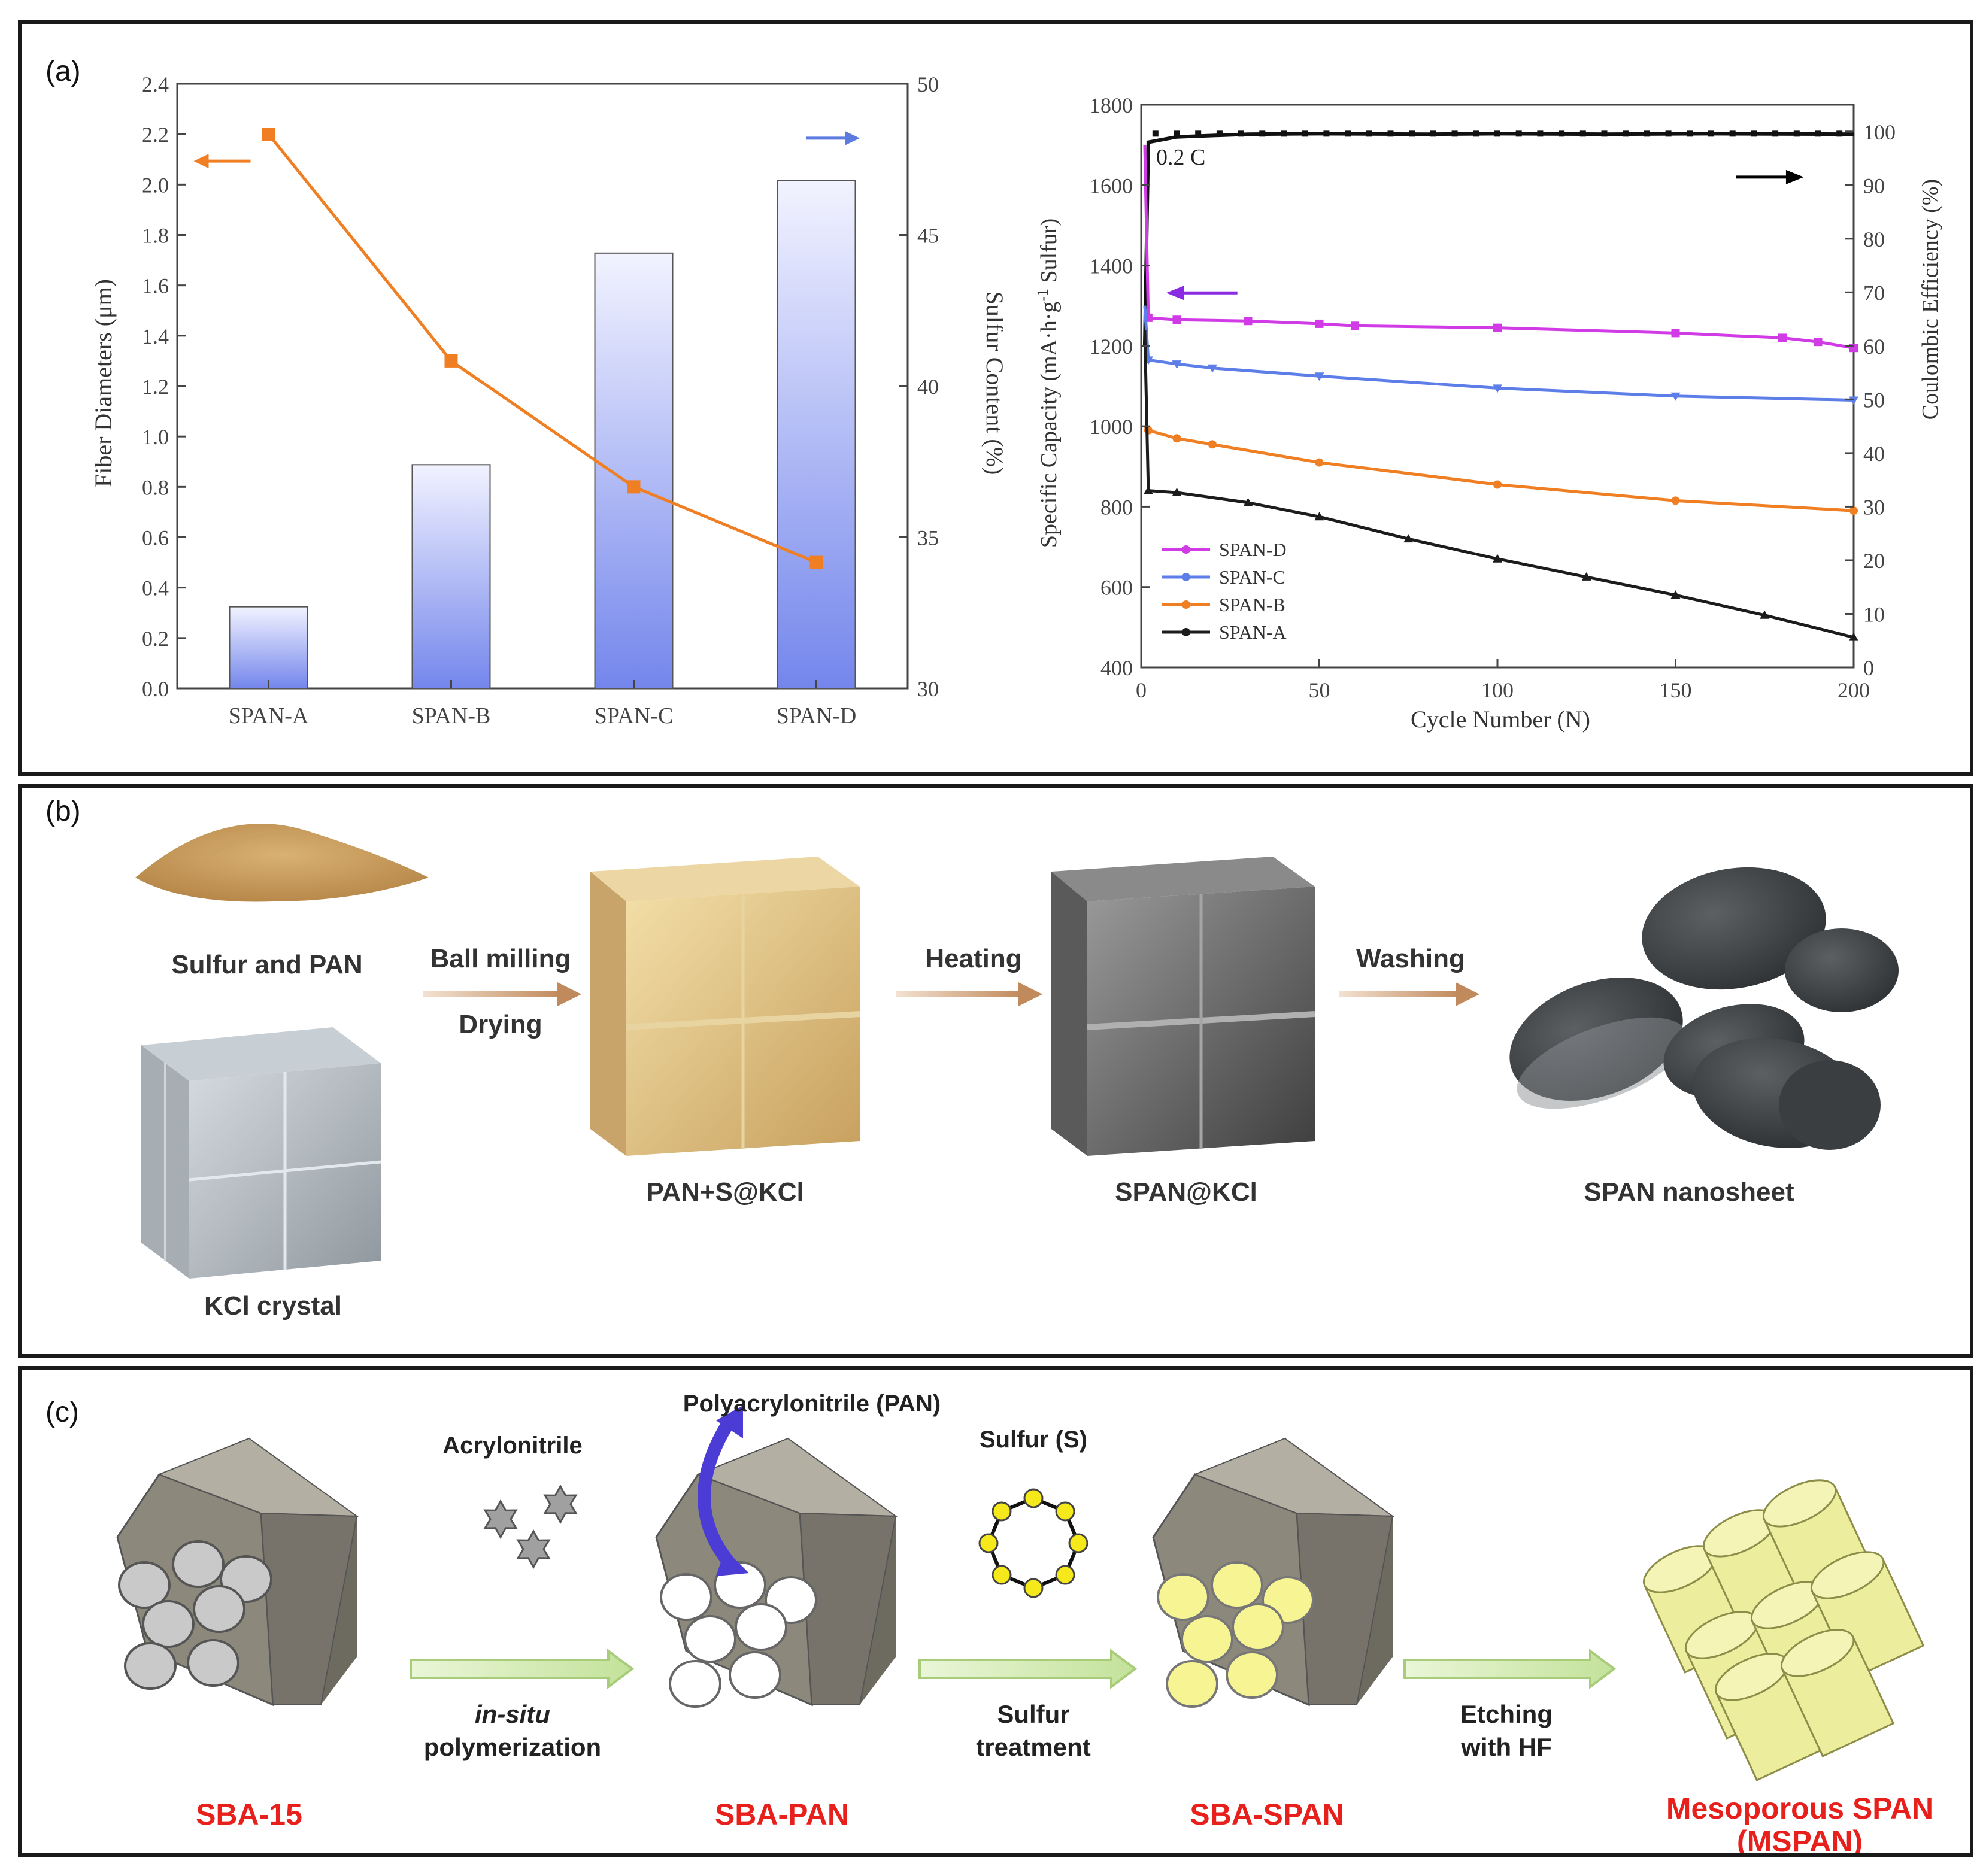  Describe the element at coordinates (155, 689) in the screenshot. I see `chart1-ytick-label: 0.0` at that location.